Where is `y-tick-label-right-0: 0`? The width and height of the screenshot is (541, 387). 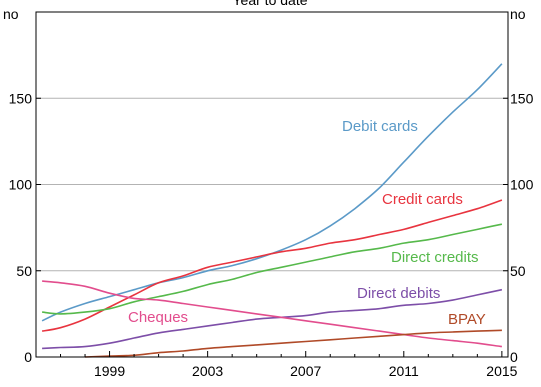 y-tick-label-right-0: 0 is located at coordinates (514, 357).